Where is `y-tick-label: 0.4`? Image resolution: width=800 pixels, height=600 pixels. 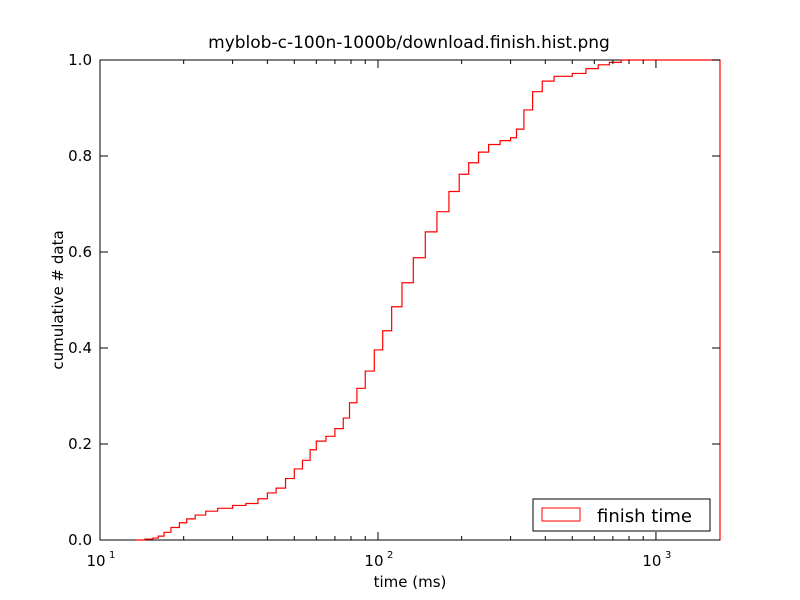
y-tick-label: 0.4 is located at coordinates (80, 348).